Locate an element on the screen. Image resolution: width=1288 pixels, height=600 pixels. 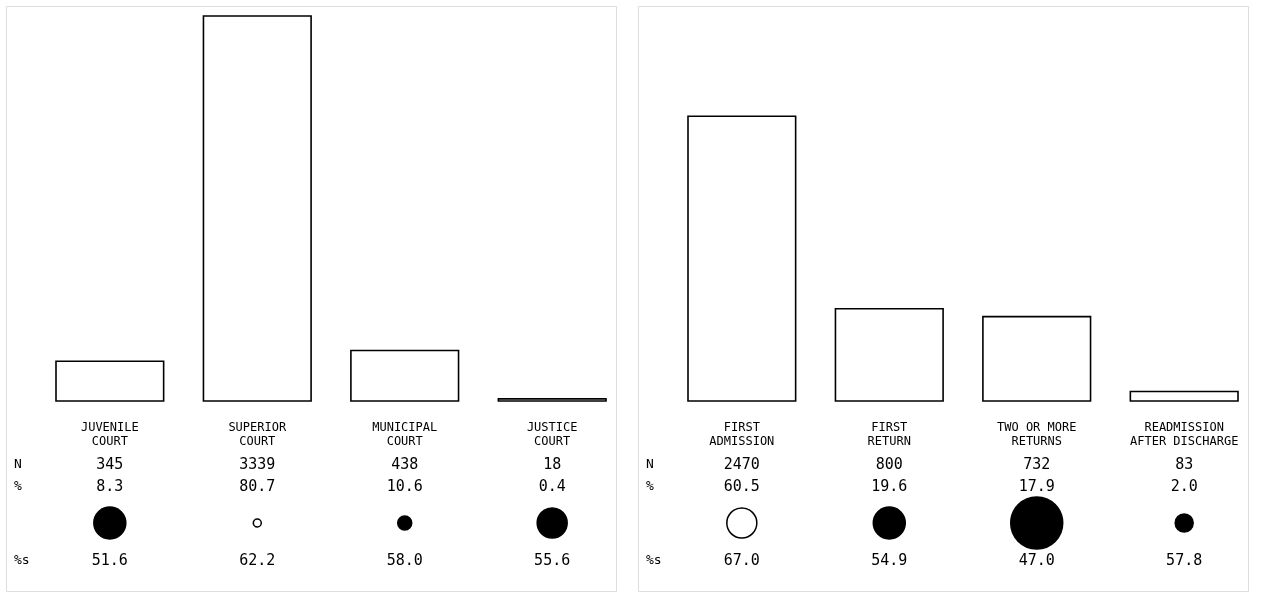
text: 60.5 is located at coordinates (741, 486).